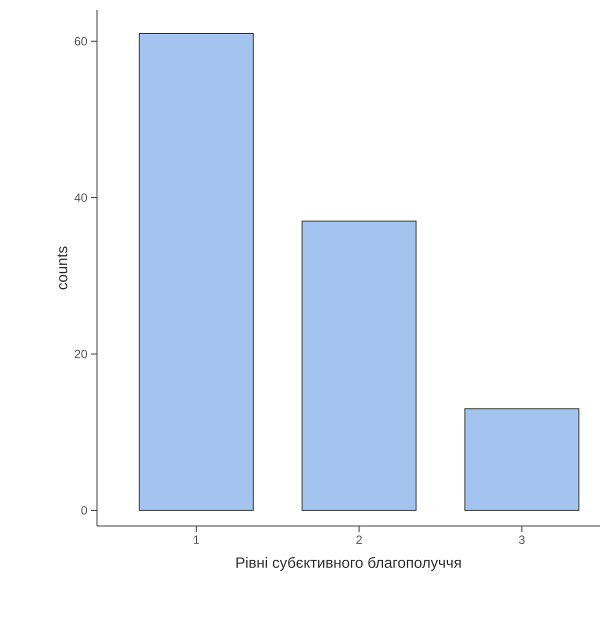 The height and width of the screenshot is (626, 609). I want to click on x-tick-label: 1, so click(197, 540).